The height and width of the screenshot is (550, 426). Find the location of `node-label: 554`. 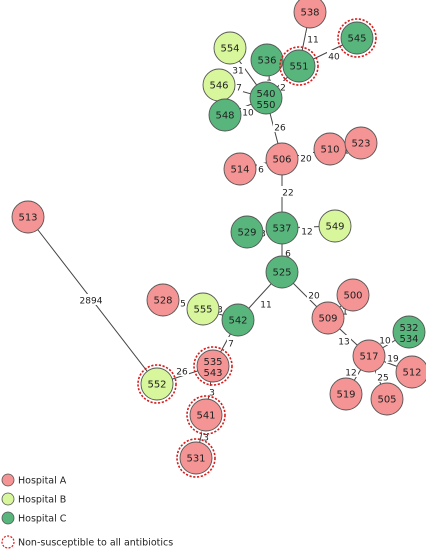

node-label: 554 is located at coordinates (229, 49).